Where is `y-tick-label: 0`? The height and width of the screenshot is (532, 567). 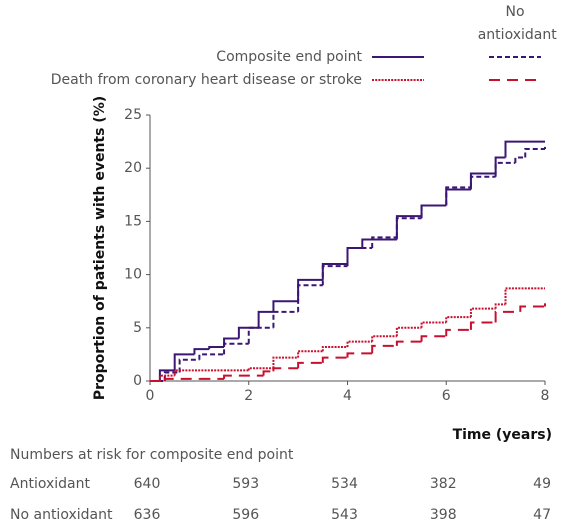
y-tick-label: 0 is located at coordinates (137, 381).